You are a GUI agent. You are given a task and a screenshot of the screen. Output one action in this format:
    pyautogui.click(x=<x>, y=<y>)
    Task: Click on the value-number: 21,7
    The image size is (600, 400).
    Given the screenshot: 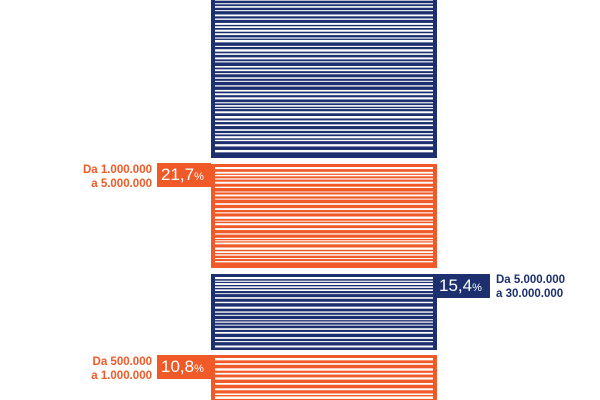 What is the action you would take?
    pyautogui.click(x=178, y=174)
    